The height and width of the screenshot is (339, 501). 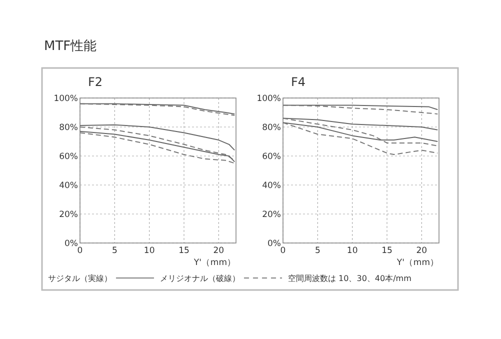 What do you see at coordinates (70, 46) in the screenshot?
I see `text: MTF性能` at bounding box center [70, 46].